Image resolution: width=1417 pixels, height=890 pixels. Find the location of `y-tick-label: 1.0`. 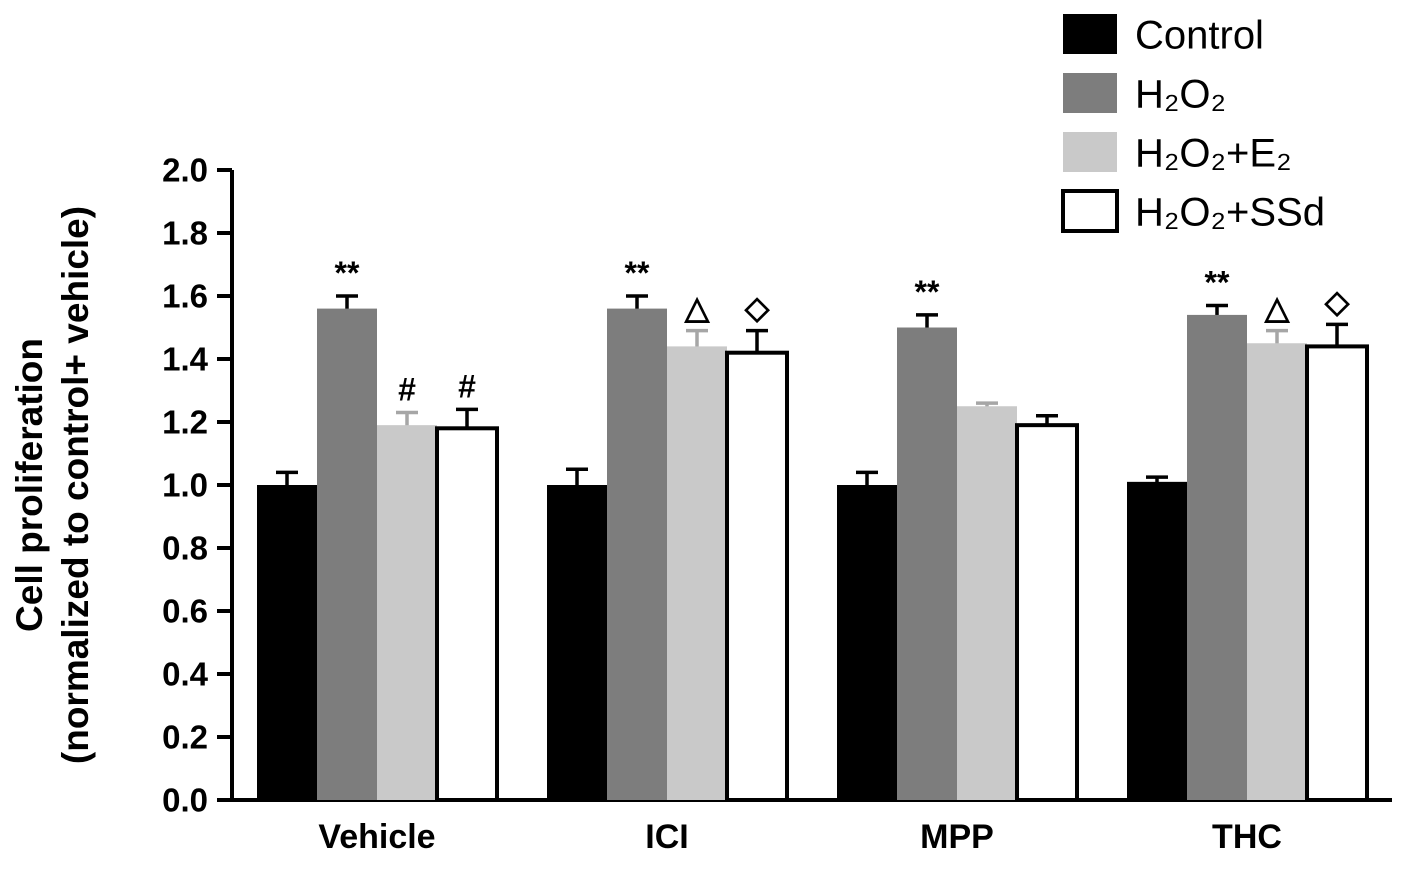

y-tick-label: 1.0 is located at coordinates (185, 485).